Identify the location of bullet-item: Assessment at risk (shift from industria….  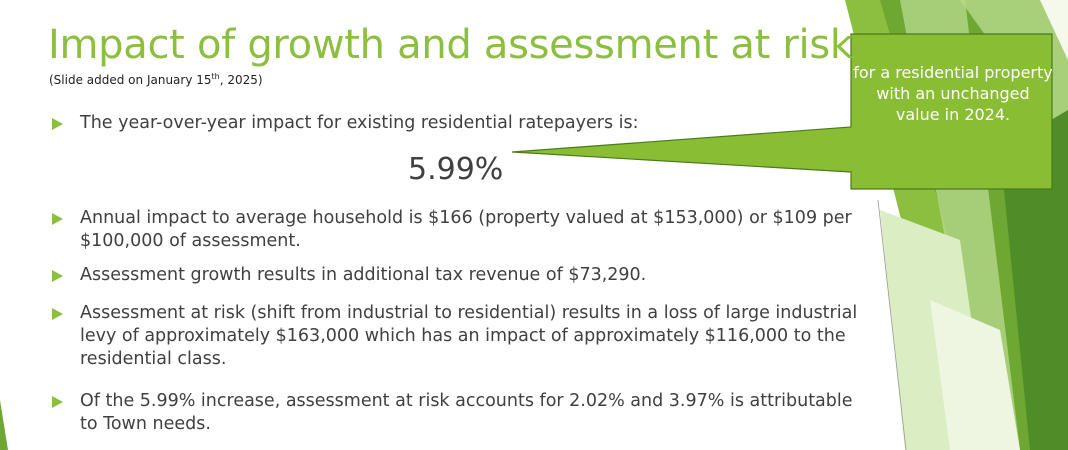
(461, 336).